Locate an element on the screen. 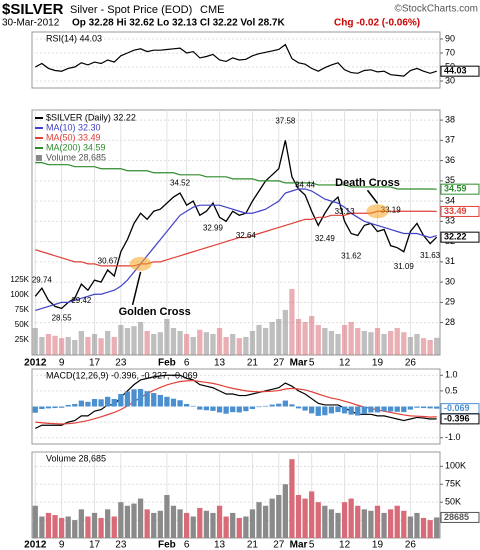 The width and height of the screenshot is (480, 550). price-label: 31.63 is located at coordinates (430, 255).